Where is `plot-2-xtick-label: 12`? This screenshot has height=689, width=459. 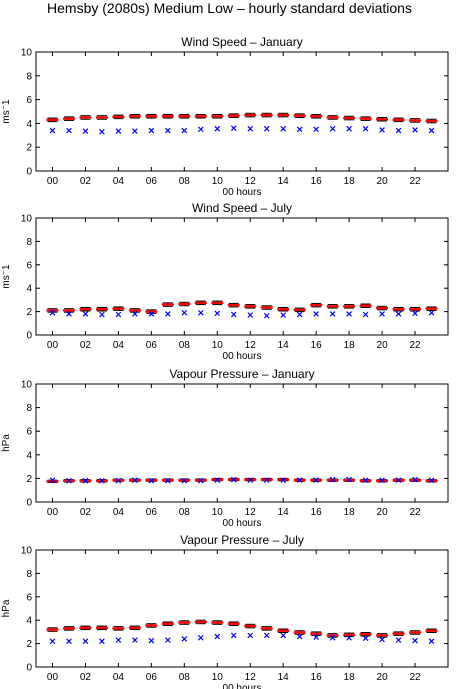
plot-2-xtick-label: 12 is located at coordinates (251, 345).